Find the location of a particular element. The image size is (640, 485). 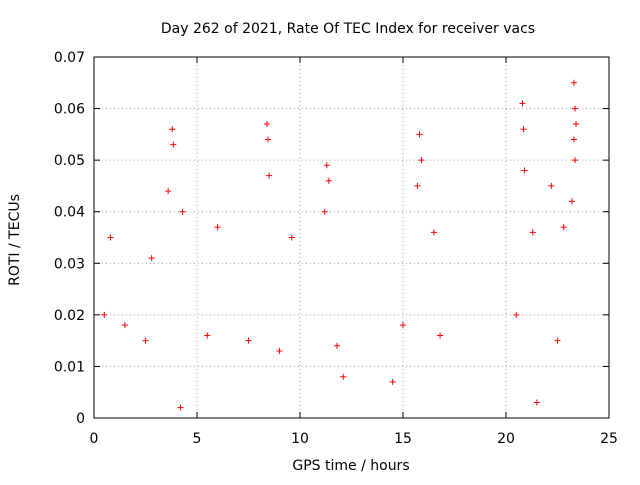

y-tick-label: 0.06 is located at coordinates (69, 110).